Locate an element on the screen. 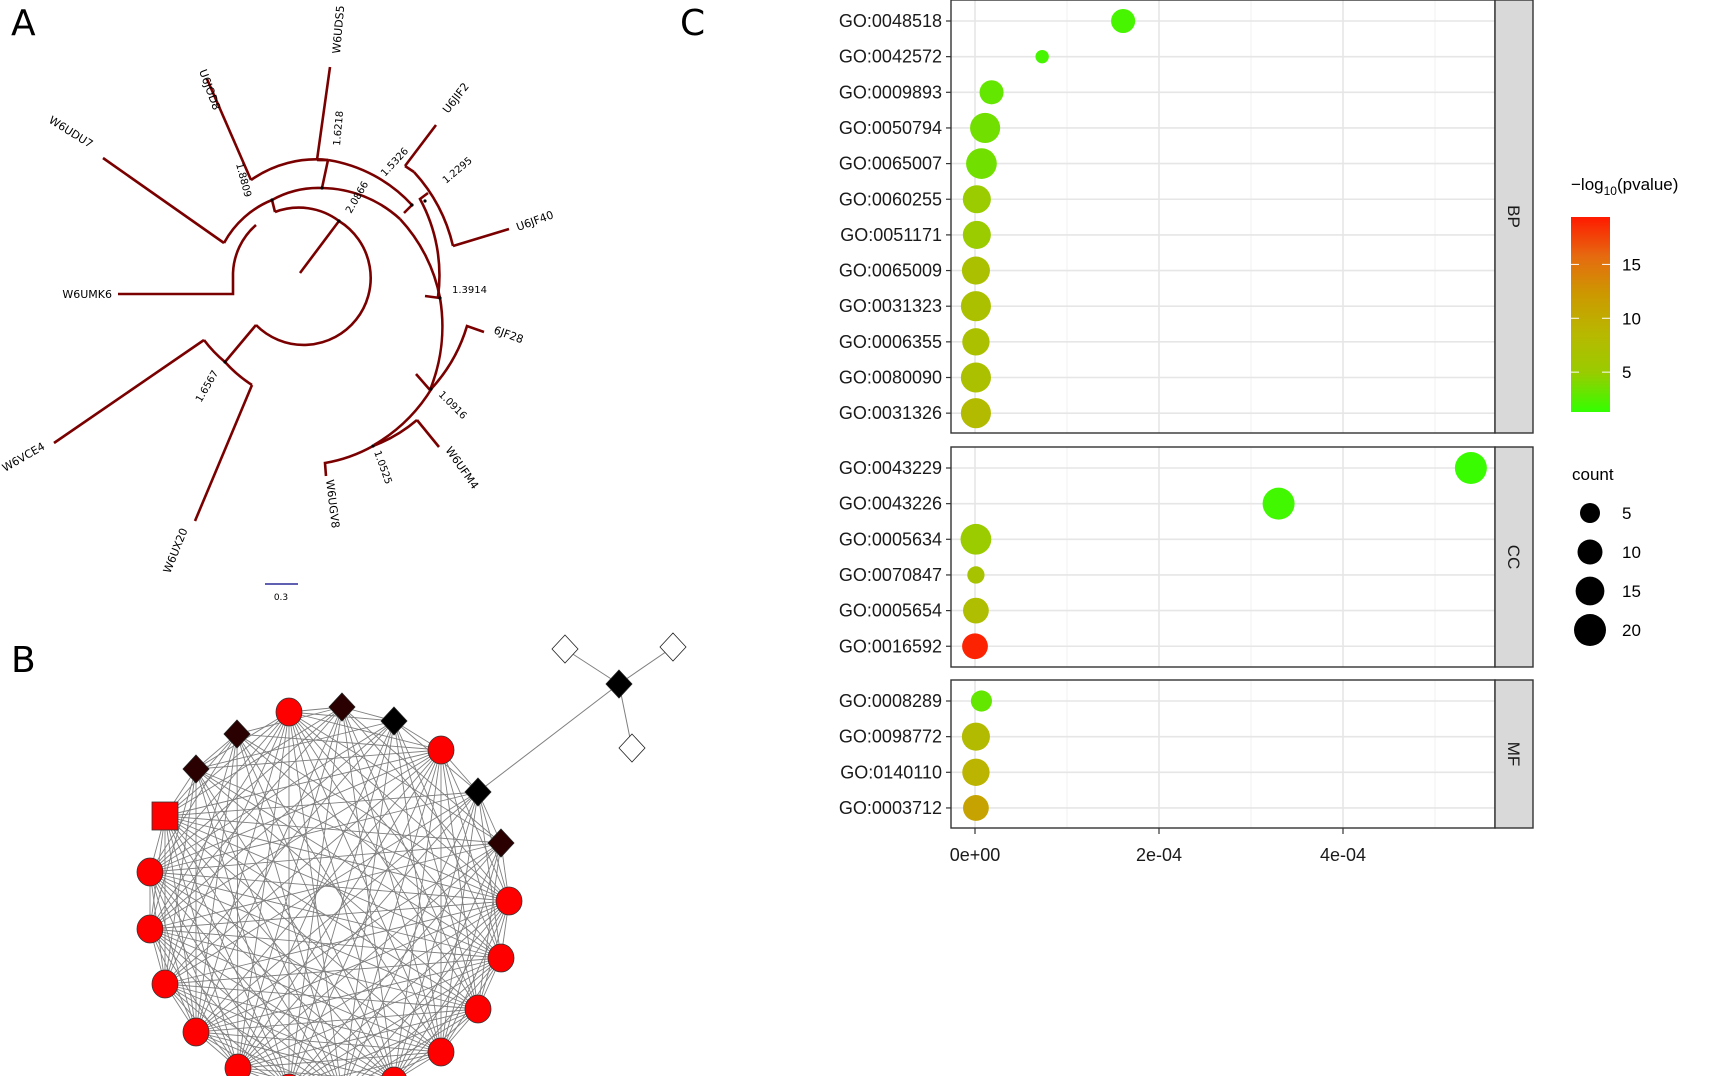 This screenshot has width=1713, height=1076. interaction-network is located at coordinates (411, 854).